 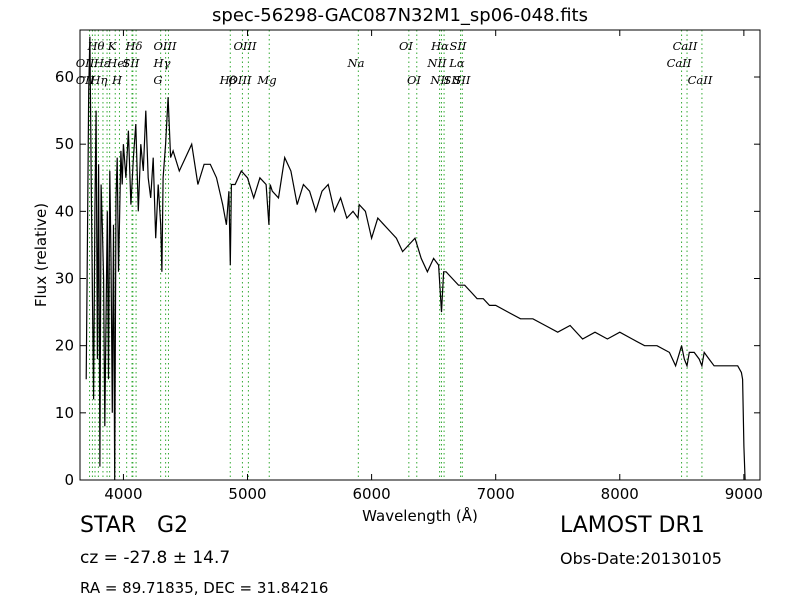 I want to click on x-tick-label: 7000, so click(x=496, y=494).